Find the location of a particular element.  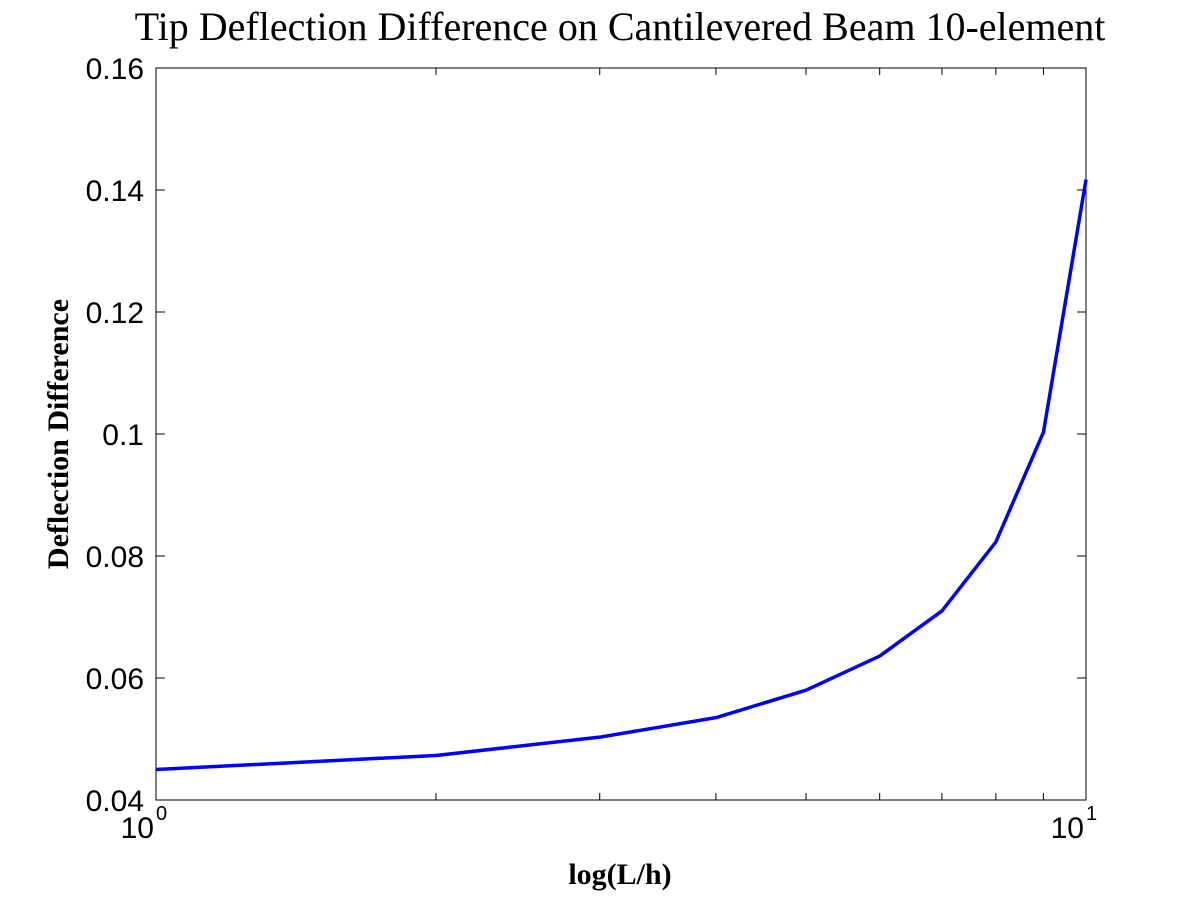

x-tick-label-exponent: 1 is located at coordinates (1091, 814).